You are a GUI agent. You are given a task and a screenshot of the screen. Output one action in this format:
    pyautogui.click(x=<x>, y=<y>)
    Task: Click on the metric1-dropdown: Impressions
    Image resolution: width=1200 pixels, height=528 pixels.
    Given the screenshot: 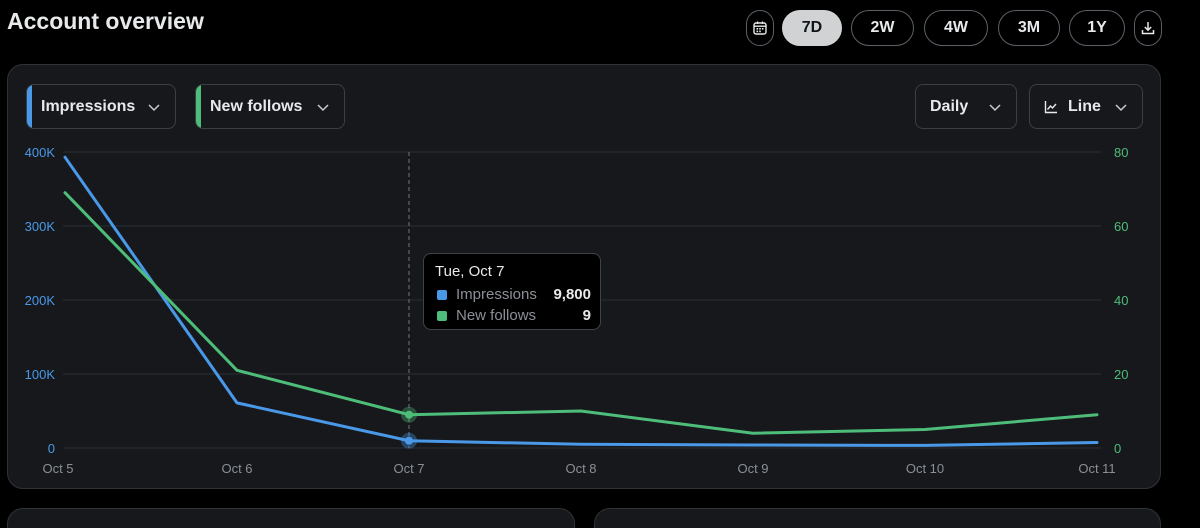 What is the action you would take?
    pyautogui.click(x=101, y=106)
    